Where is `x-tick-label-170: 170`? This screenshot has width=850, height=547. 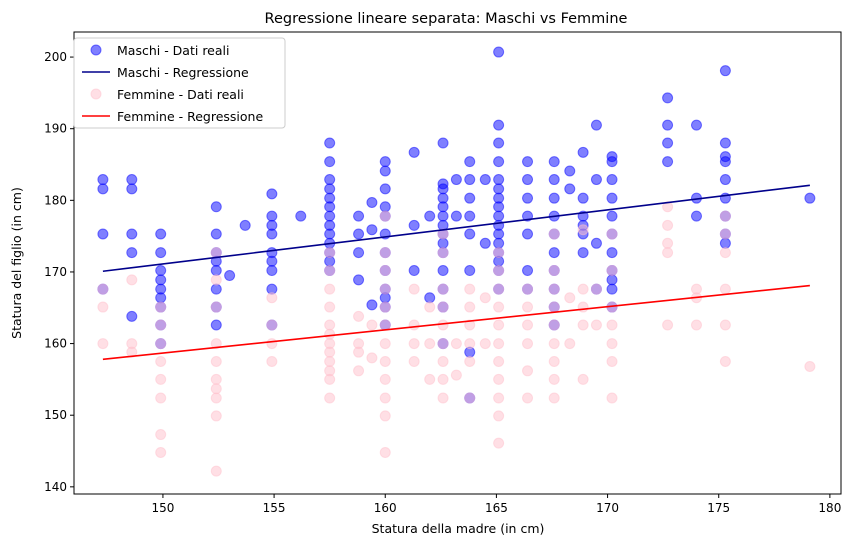 x-tick-label-170: 170 is located at coordinates (607, 508).